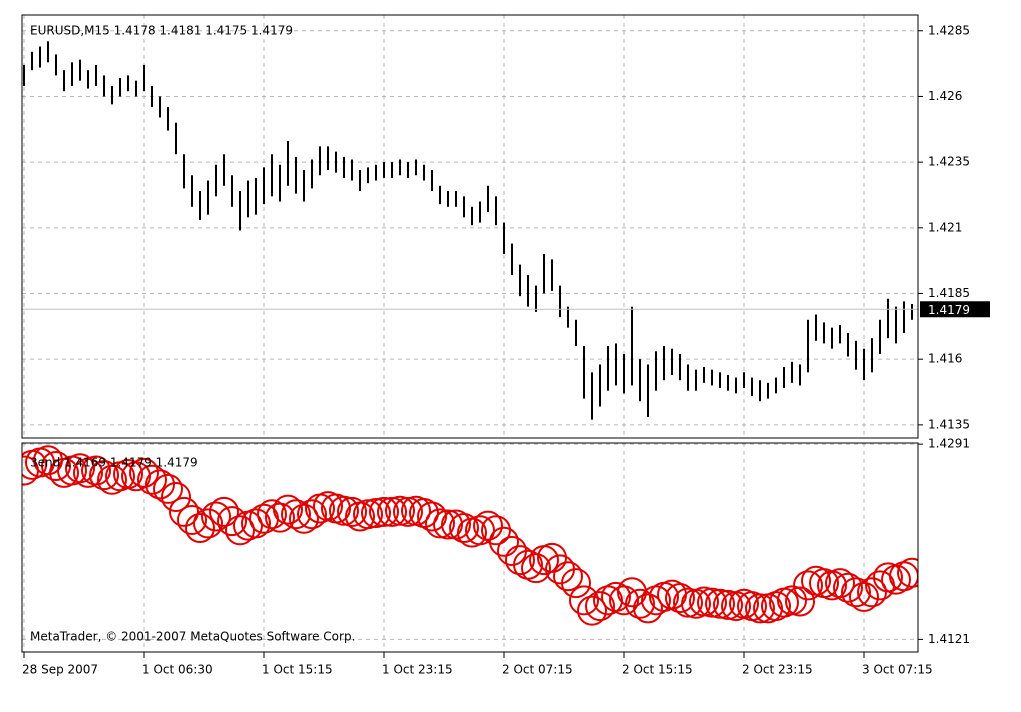 Image resolution: width=1021 pixels, height=712 pixels. What do you see at coordinates (949, 30) in the screenshot?
I see `y-tick-label: 1.4285` at bounding box center [949, 30].